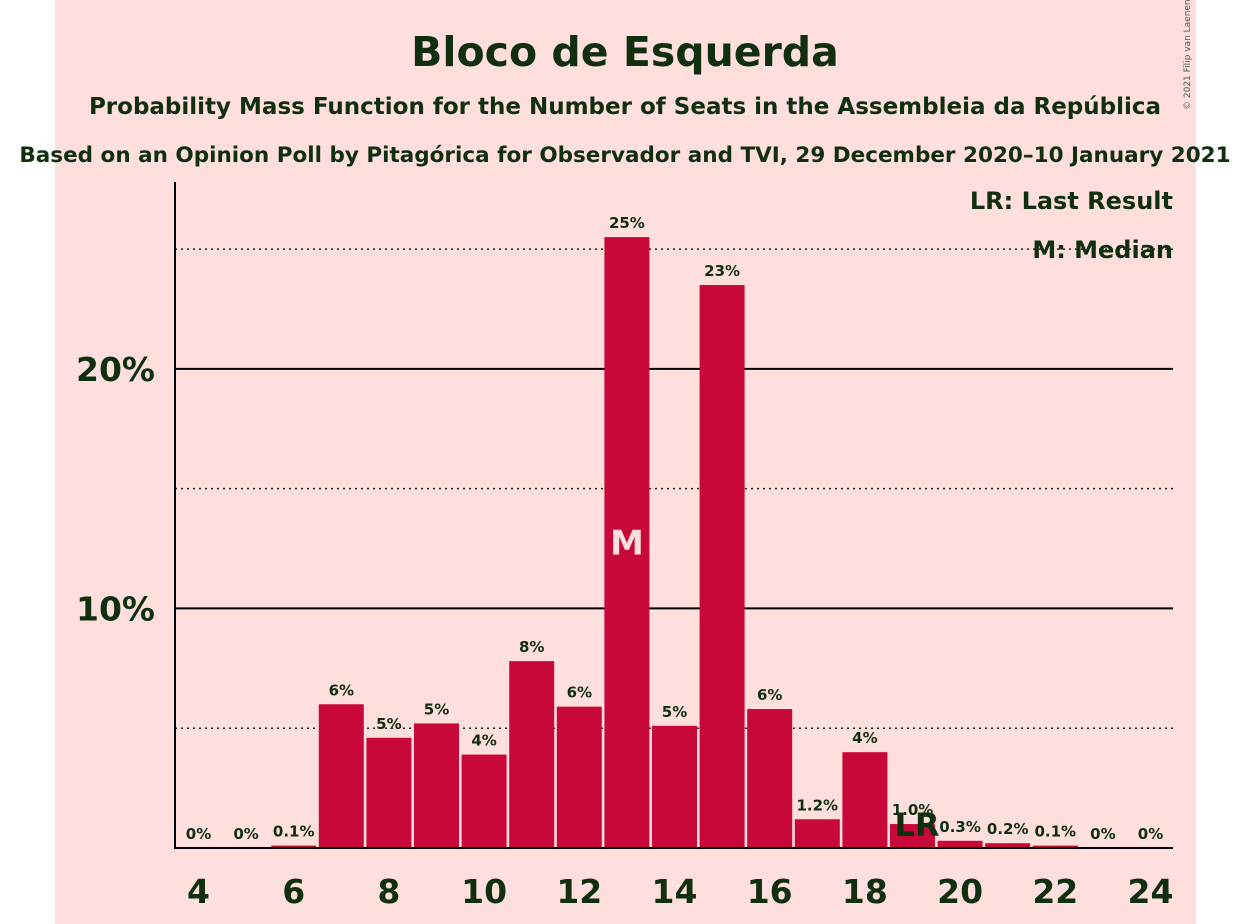 The image size is (1250, 924). Describe the element at coordinates (960, 827) in the screenshot. I see `value-label-20: 0.3%` at that location.